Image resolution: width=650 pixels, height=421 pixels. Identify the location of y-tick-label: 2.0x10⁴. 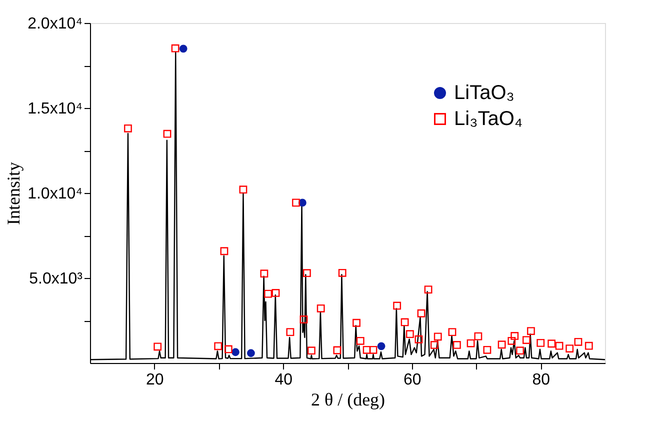
(55, 24).